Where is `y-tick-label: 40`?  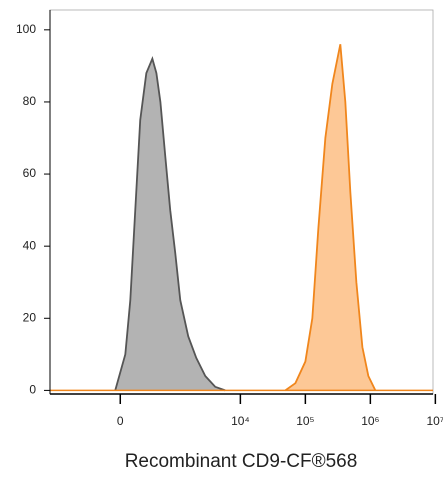
y-tick-label: 40 is located at coordinates (30, 245).